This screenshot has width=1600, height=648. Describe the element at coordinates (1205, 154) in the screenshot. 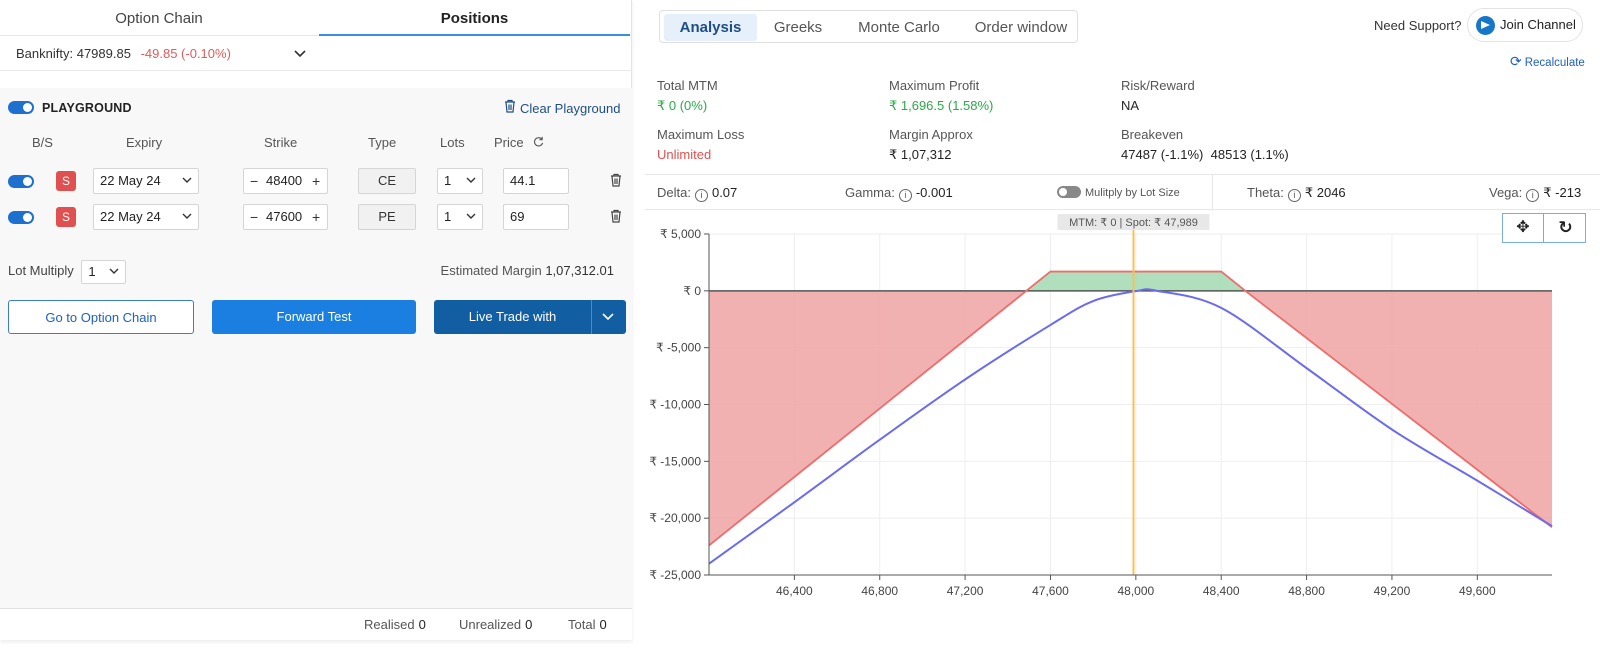

I see `breakeven-value: 47487 (-1.1%) 48513 (1.1%)` at that location.